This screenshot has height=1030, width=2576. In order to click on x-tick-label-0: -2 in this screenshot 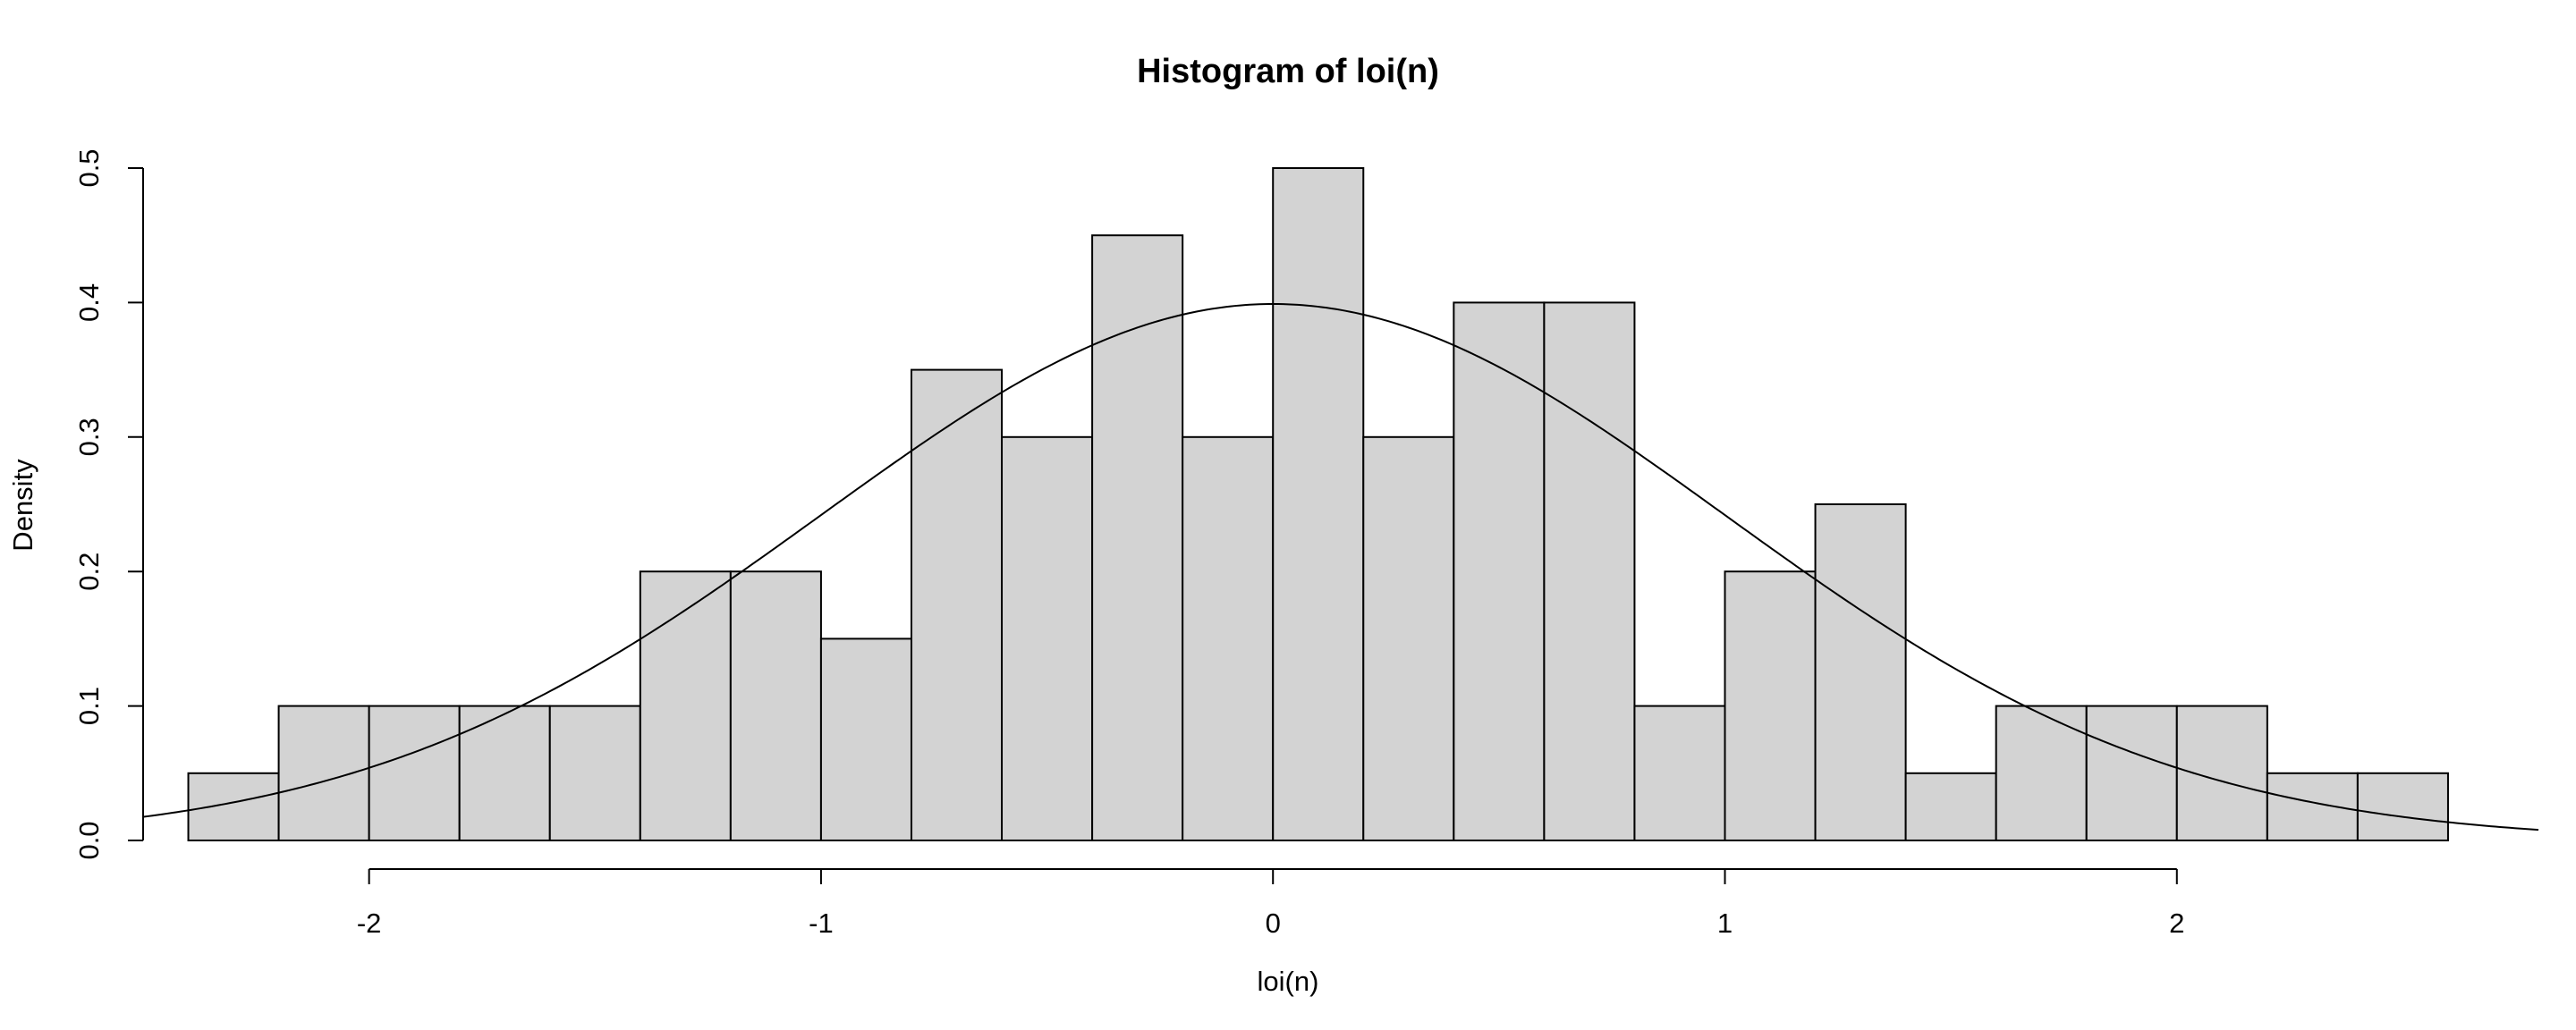, I will do `click(369, 923)`.